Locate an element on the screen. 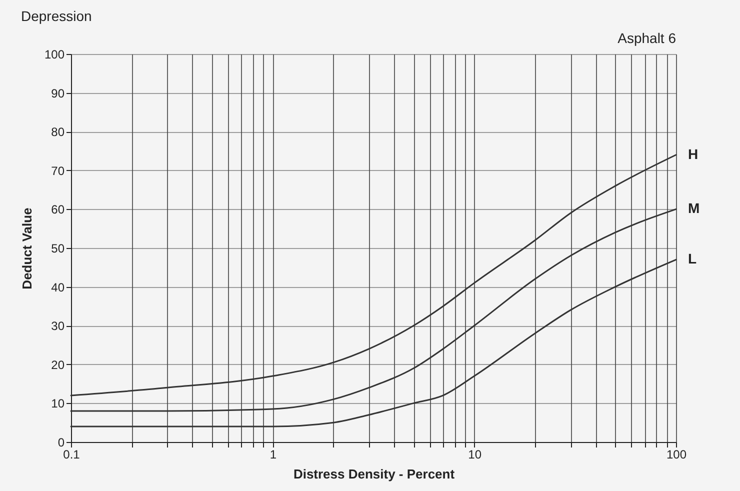 This screenshot has height=491, width=740. y-tick-label: 100 is located at coordinates (54, 55).